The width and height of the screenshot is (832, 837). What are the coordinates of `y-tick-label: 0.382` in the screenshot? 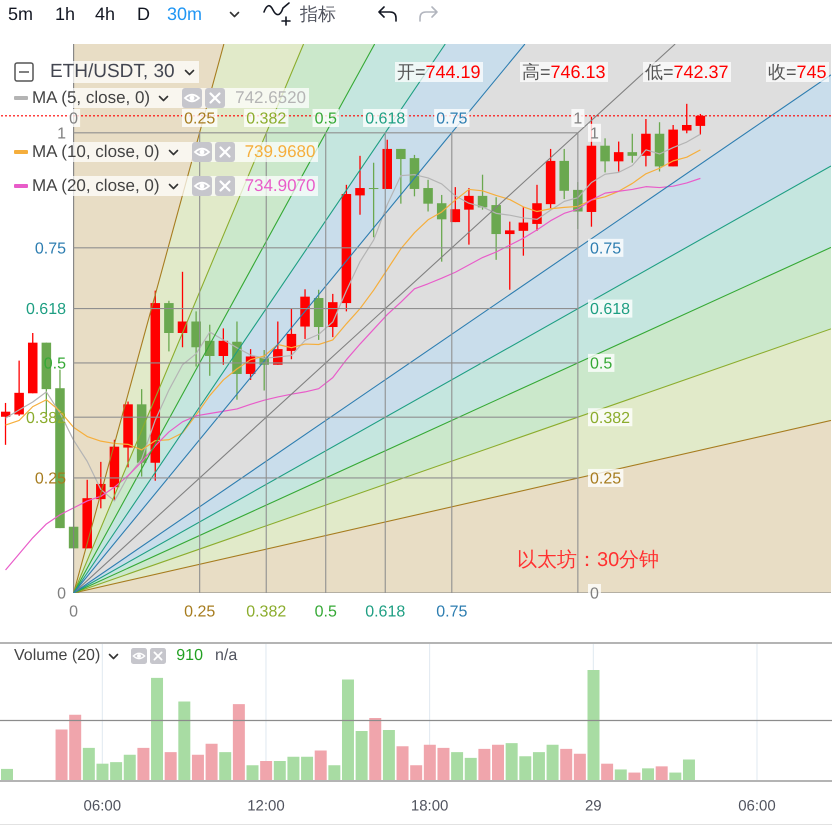 It's located at (610, 418).